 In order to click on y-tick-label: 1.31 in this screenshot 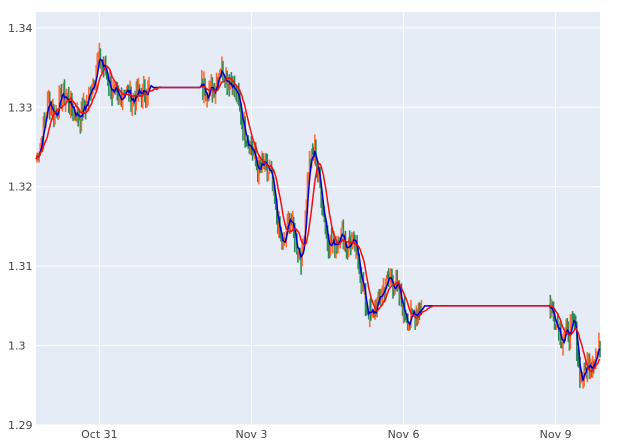, I will do `click(20, 266)`.